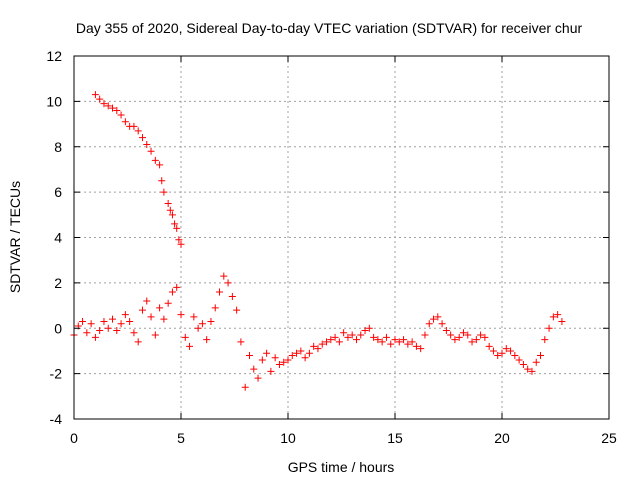 The height and width of the screenshot is (480, 640). Describe the element at coordinates (74, 438) in the screenshot. I see `x-tick-label: 0` at that location.